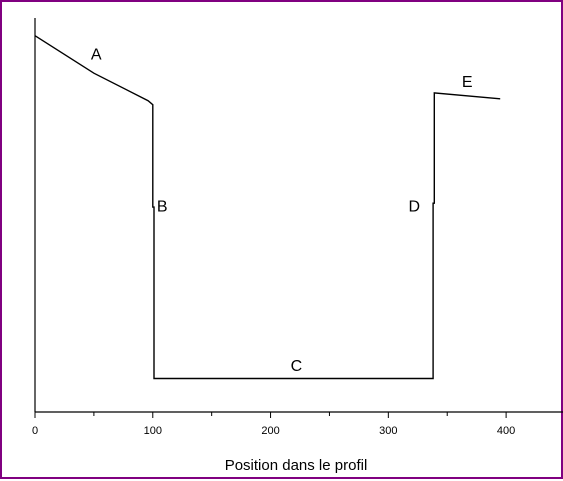  What do you see at coordinates (162, 206) in the screenshot?
I see `segment-label: B` at bounding box center [162, 206].